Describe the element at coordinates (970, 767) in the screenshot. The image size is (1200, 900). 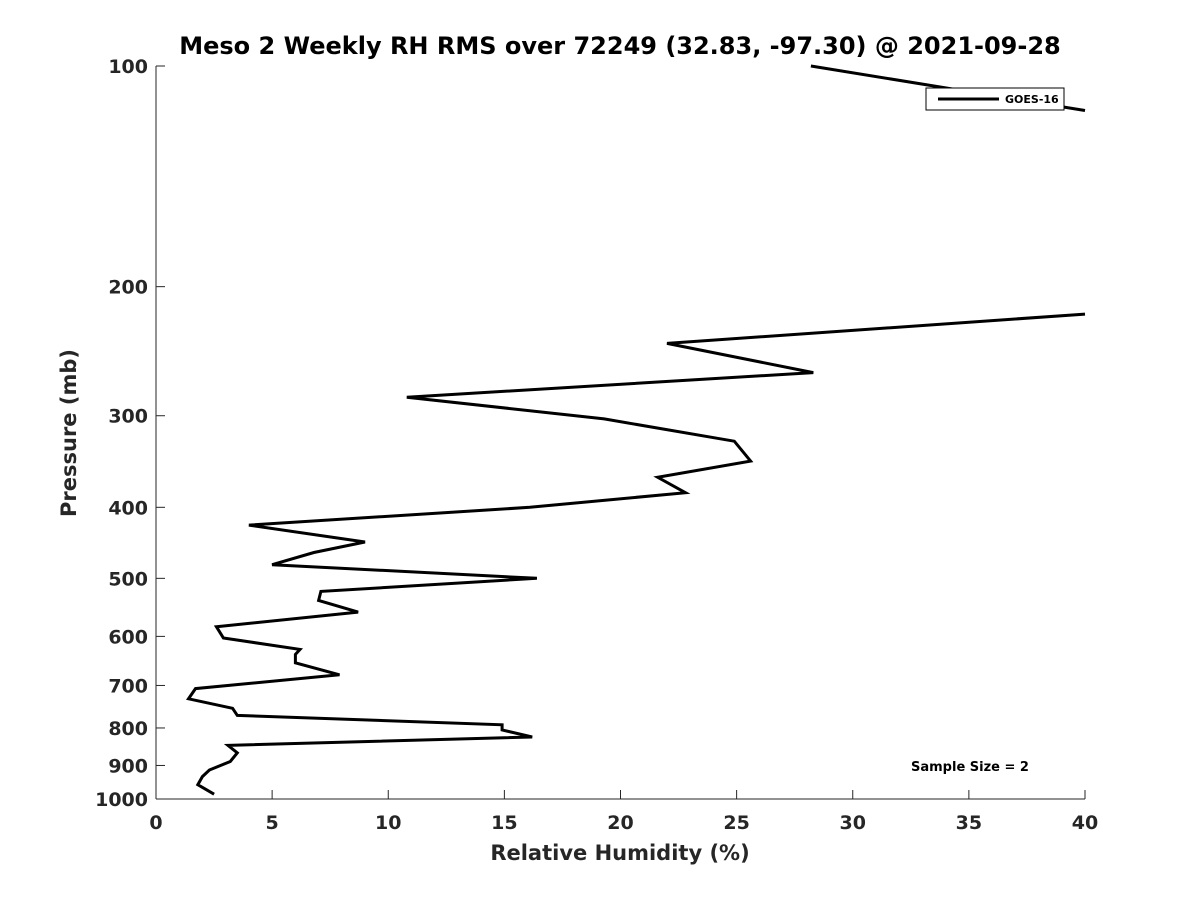
I see `sample-size-annotation: Sample Size = 2` at that location.